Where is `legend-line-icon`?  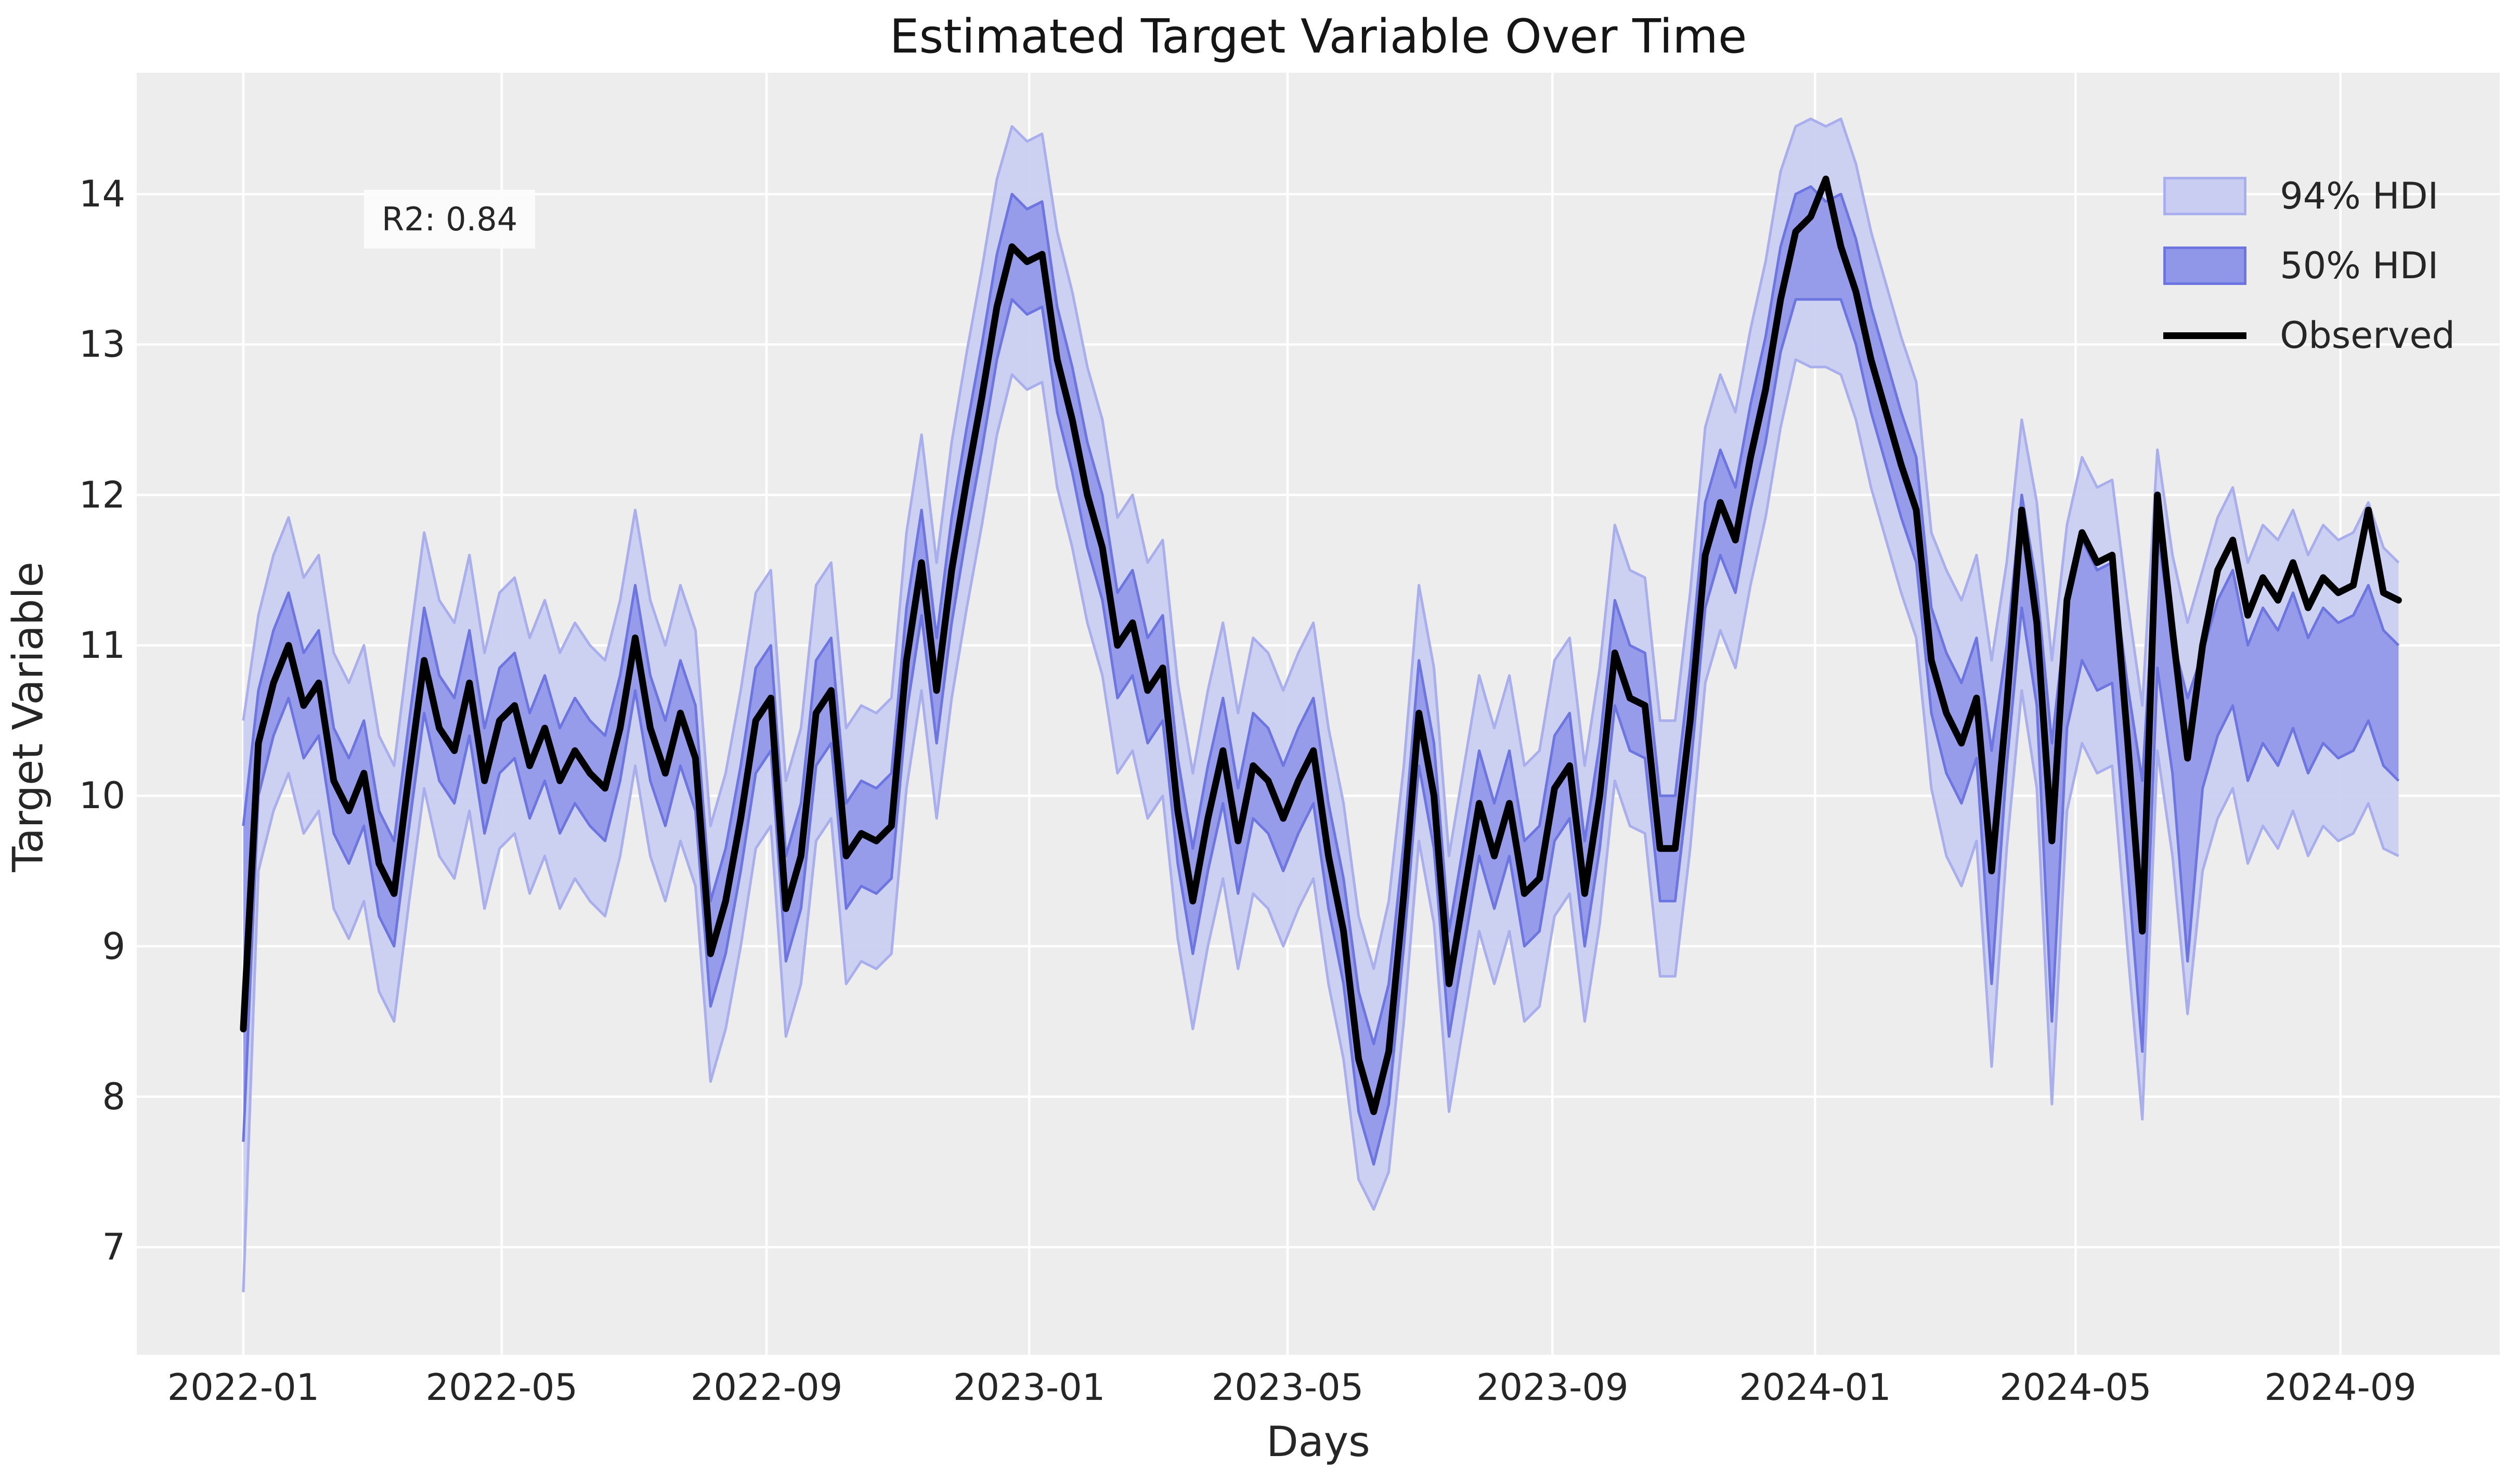
legend-line-icon is located at coordinates (2205, 335).